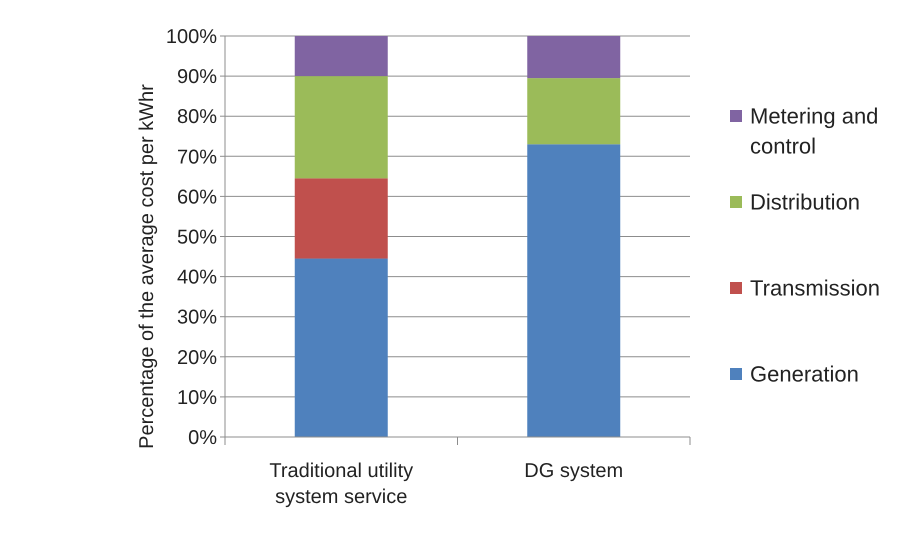 The width and height of the screenshot is (920, 540). What do you see at coordinates (197, 157) in the screenshot?
I see `y-tick-label: 70%` at bounding box center [197, 157].